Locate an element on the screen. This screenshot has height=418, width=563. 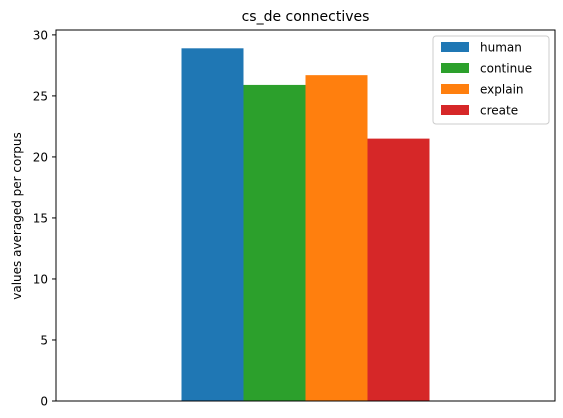
legend: human continue explain create is located at coordinates (491, 80).